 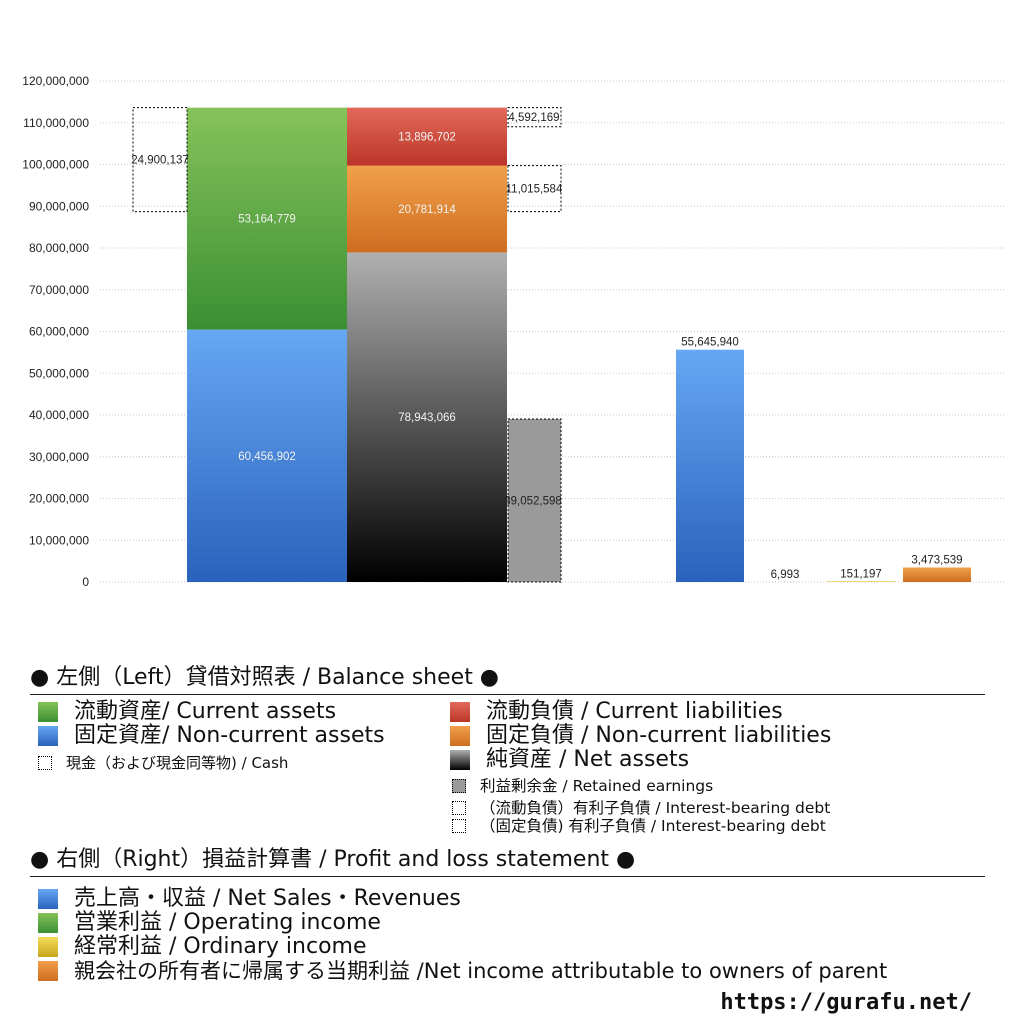 I want to click on legend-item-operating-income: 営業利益 / Operating income, so click(x=209, y=923).